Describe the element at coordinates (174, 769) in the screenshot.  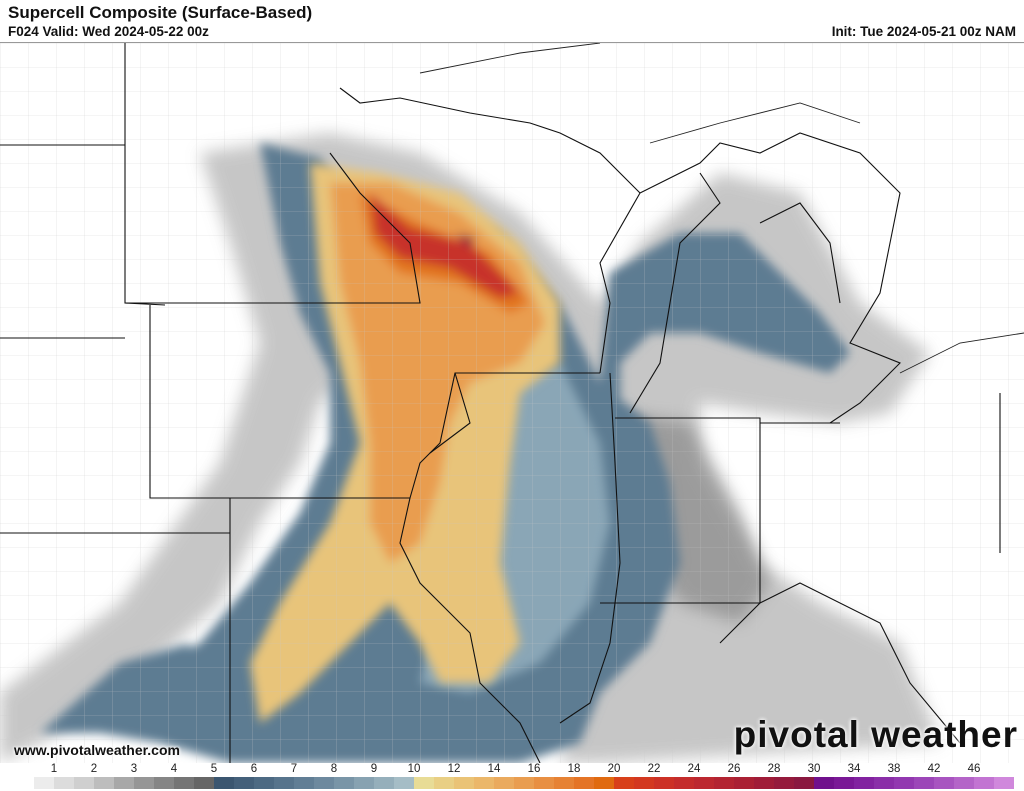
I see `colorbar-label: 4` at that location.